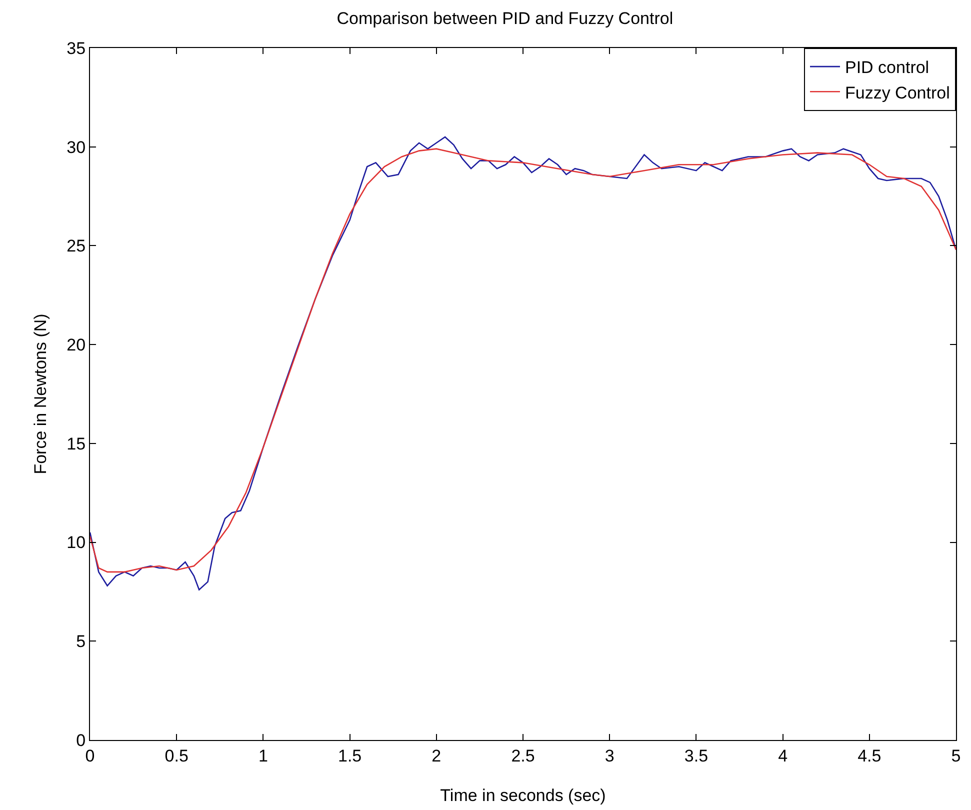 This screenshot has width=971, height=810. I want to click on x-tick-label: 4, so click(783, 756).